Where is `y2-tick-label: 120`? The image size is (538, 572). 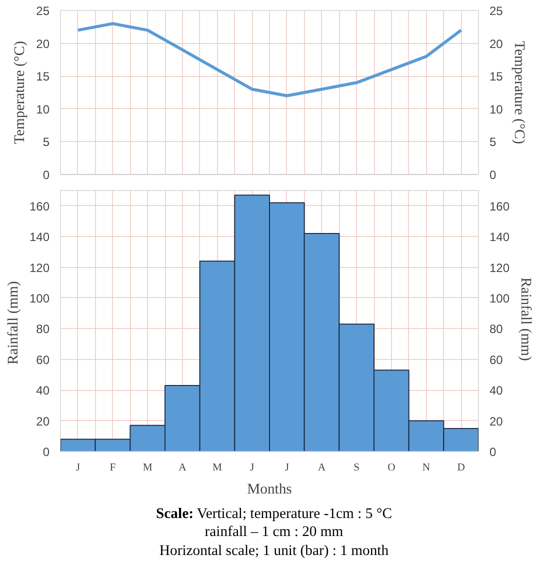
y2-tick-label: 120 is located at coordinates (500, 267).